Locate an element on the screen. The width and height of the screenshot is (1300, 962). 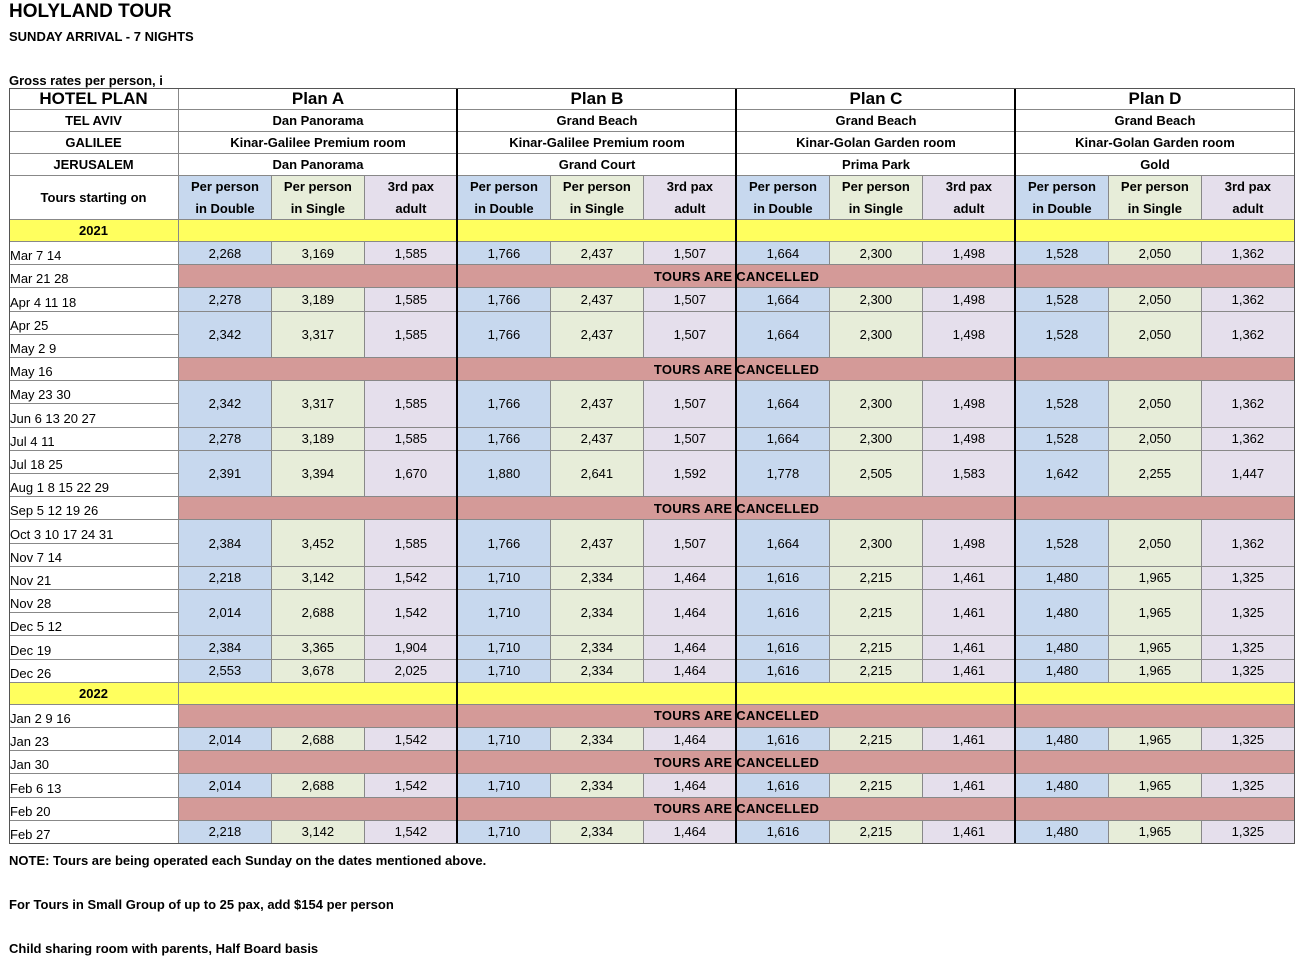
hotel-name: Prima Park is located at coordinates (876, 165).